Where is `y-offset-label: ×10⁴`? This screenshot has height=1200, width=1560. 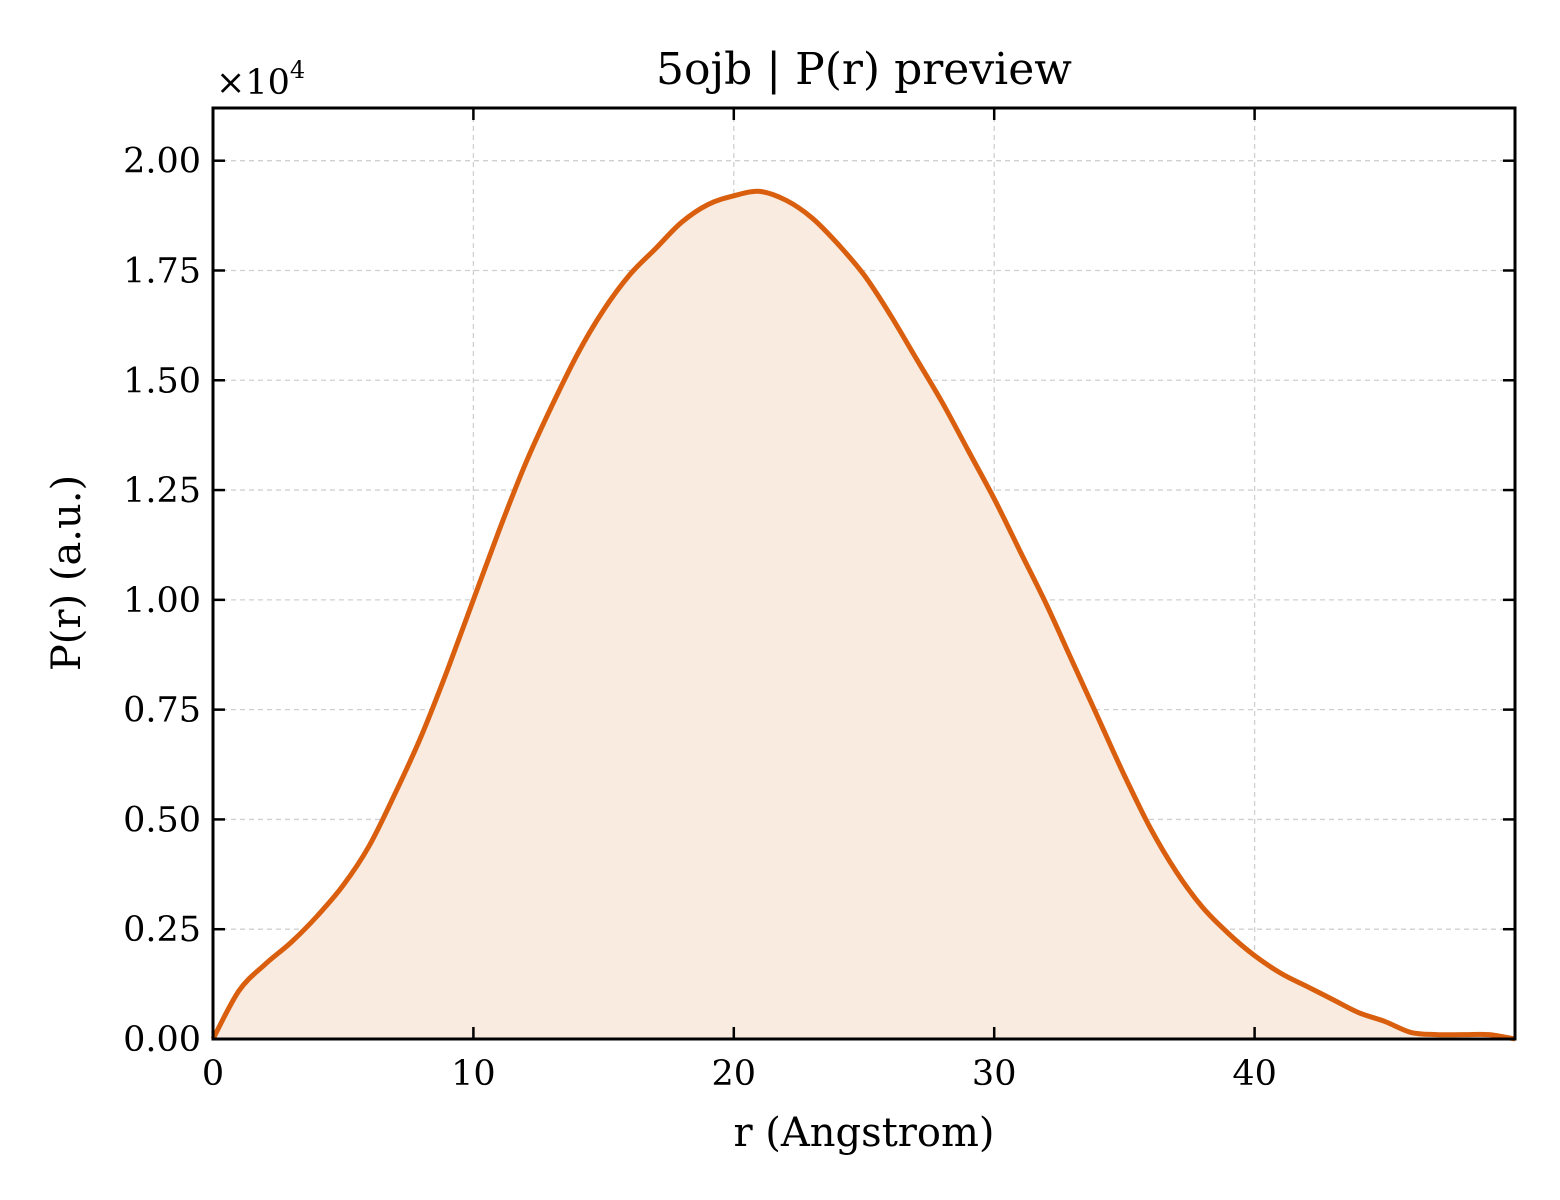 y-offset-label: ×10⁴ is located at coordinates (260, 79).